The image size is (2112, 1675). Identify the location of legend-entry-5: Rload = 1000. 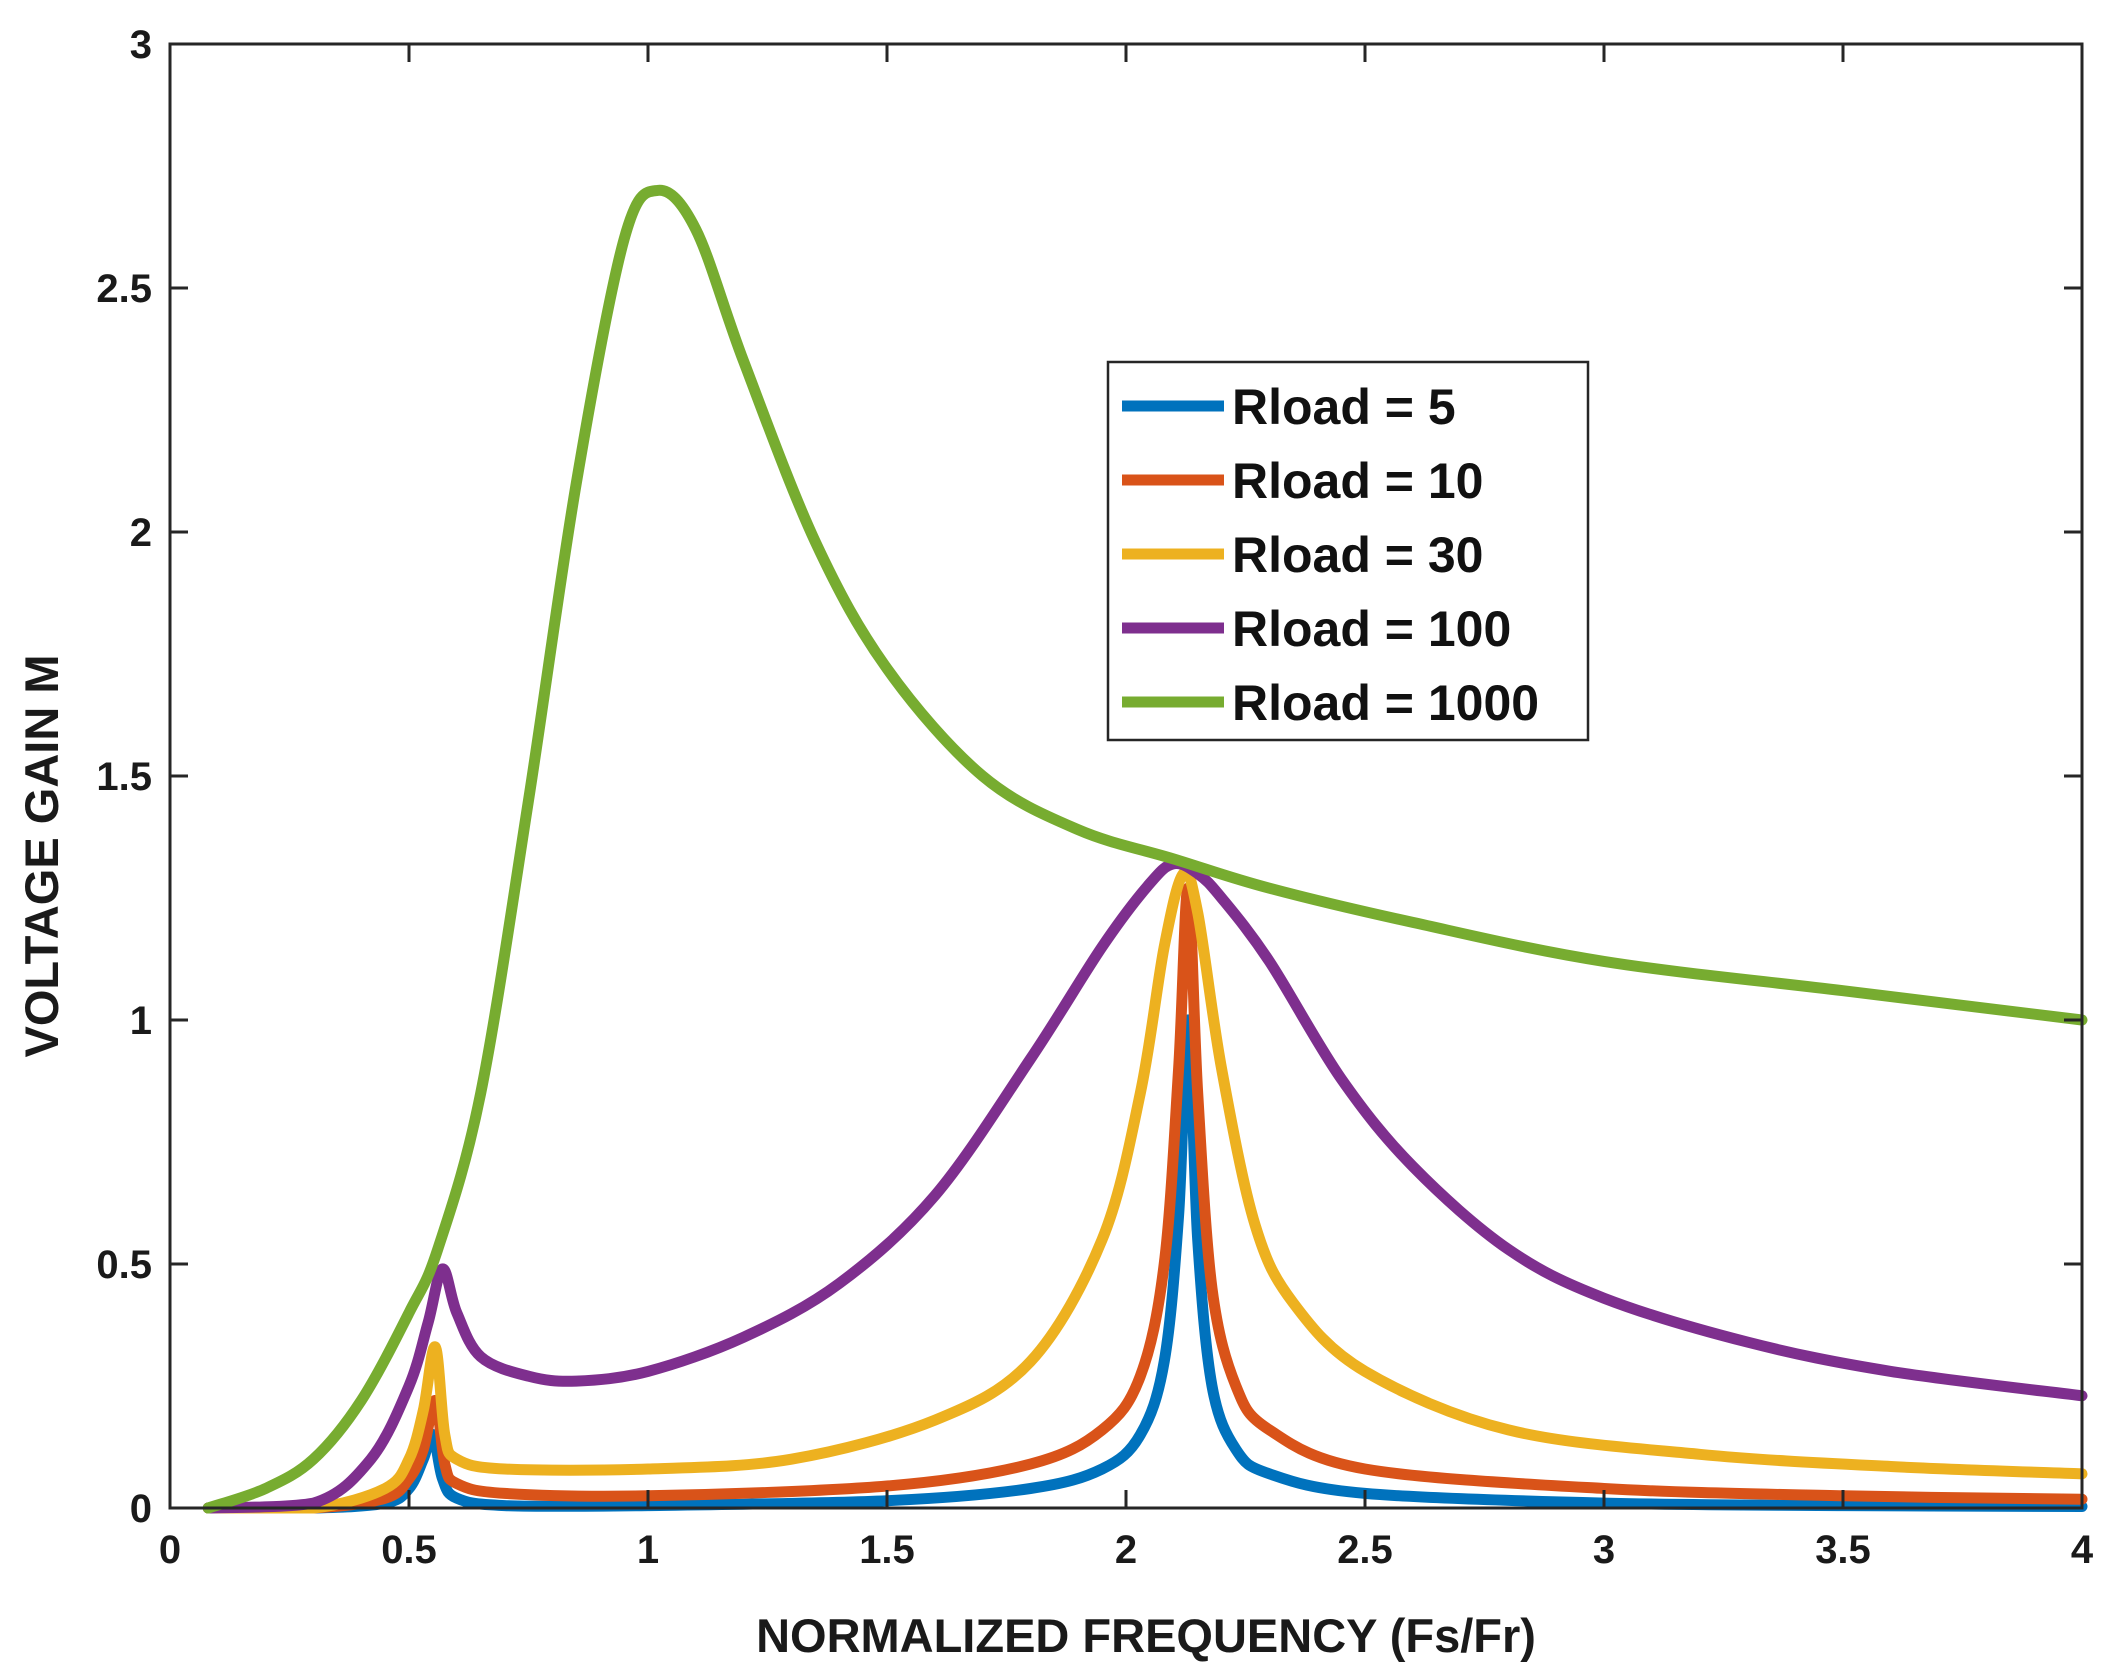
(1330, 703).